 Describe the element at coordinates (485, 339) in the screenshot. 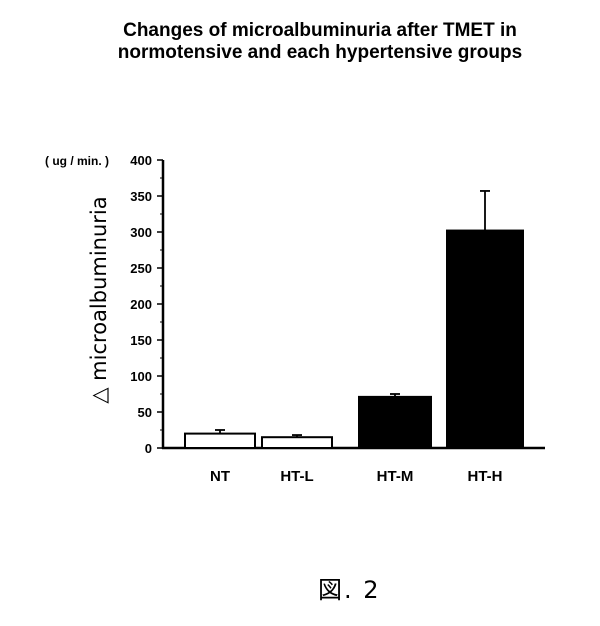

I see `bar-ht-h` at that location.